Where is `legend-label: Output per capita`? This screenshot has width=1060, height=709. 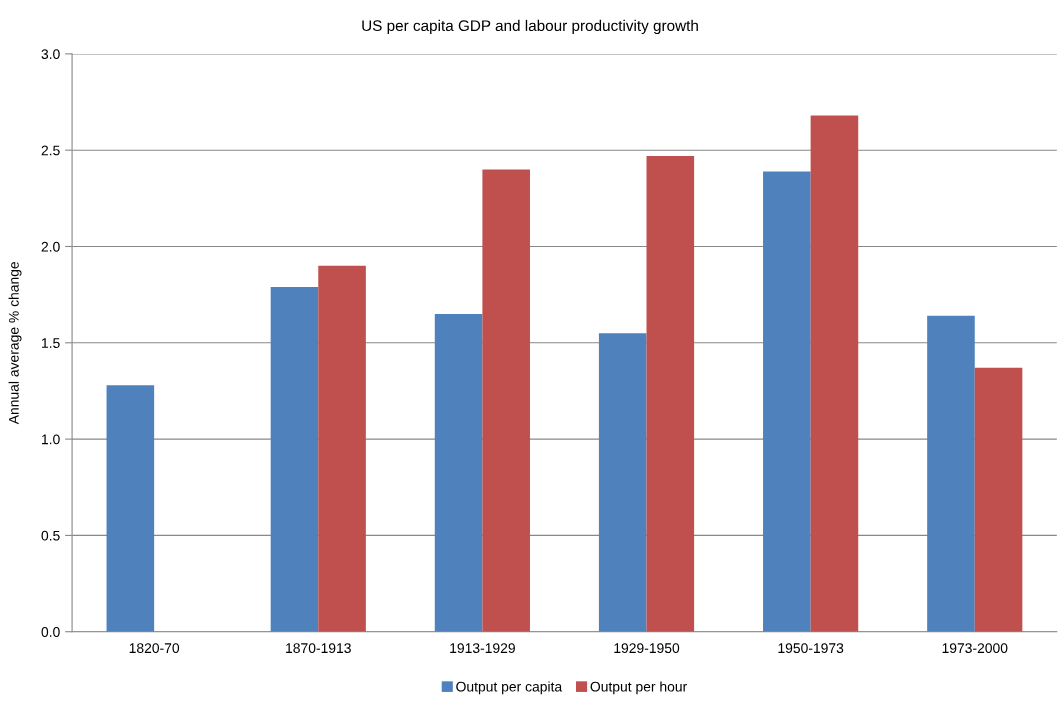 legend-label: Output per capita is located at coordinates (509, 688).